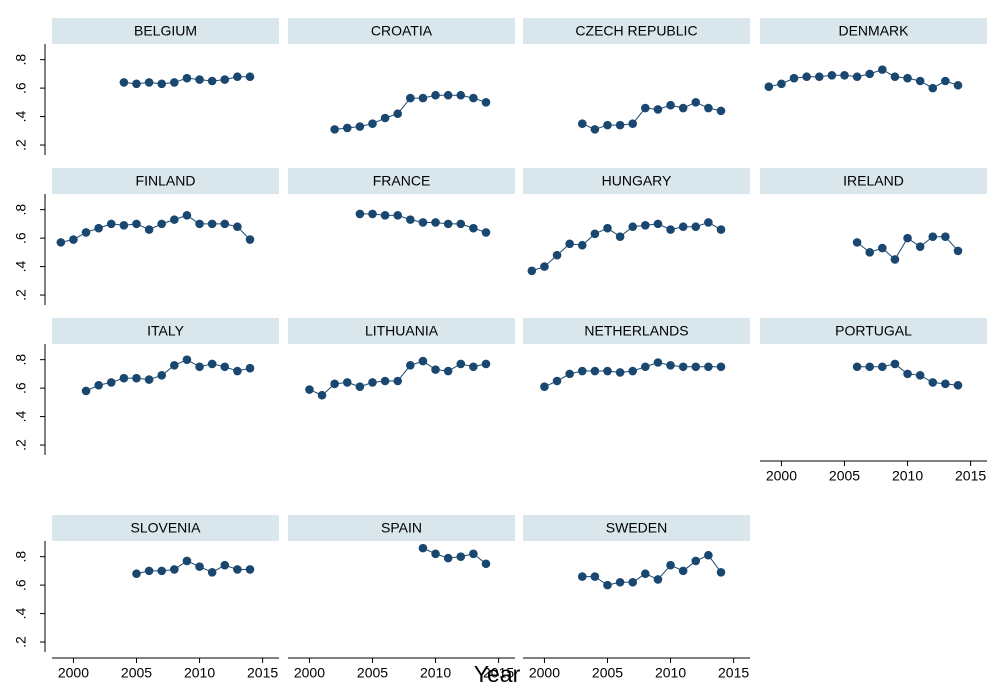 The width and height of the screenshot is (987, 688). Describe the element at coordinates (166, 181) in the screenshot. I see `panel-title: FINLAND` at that location.